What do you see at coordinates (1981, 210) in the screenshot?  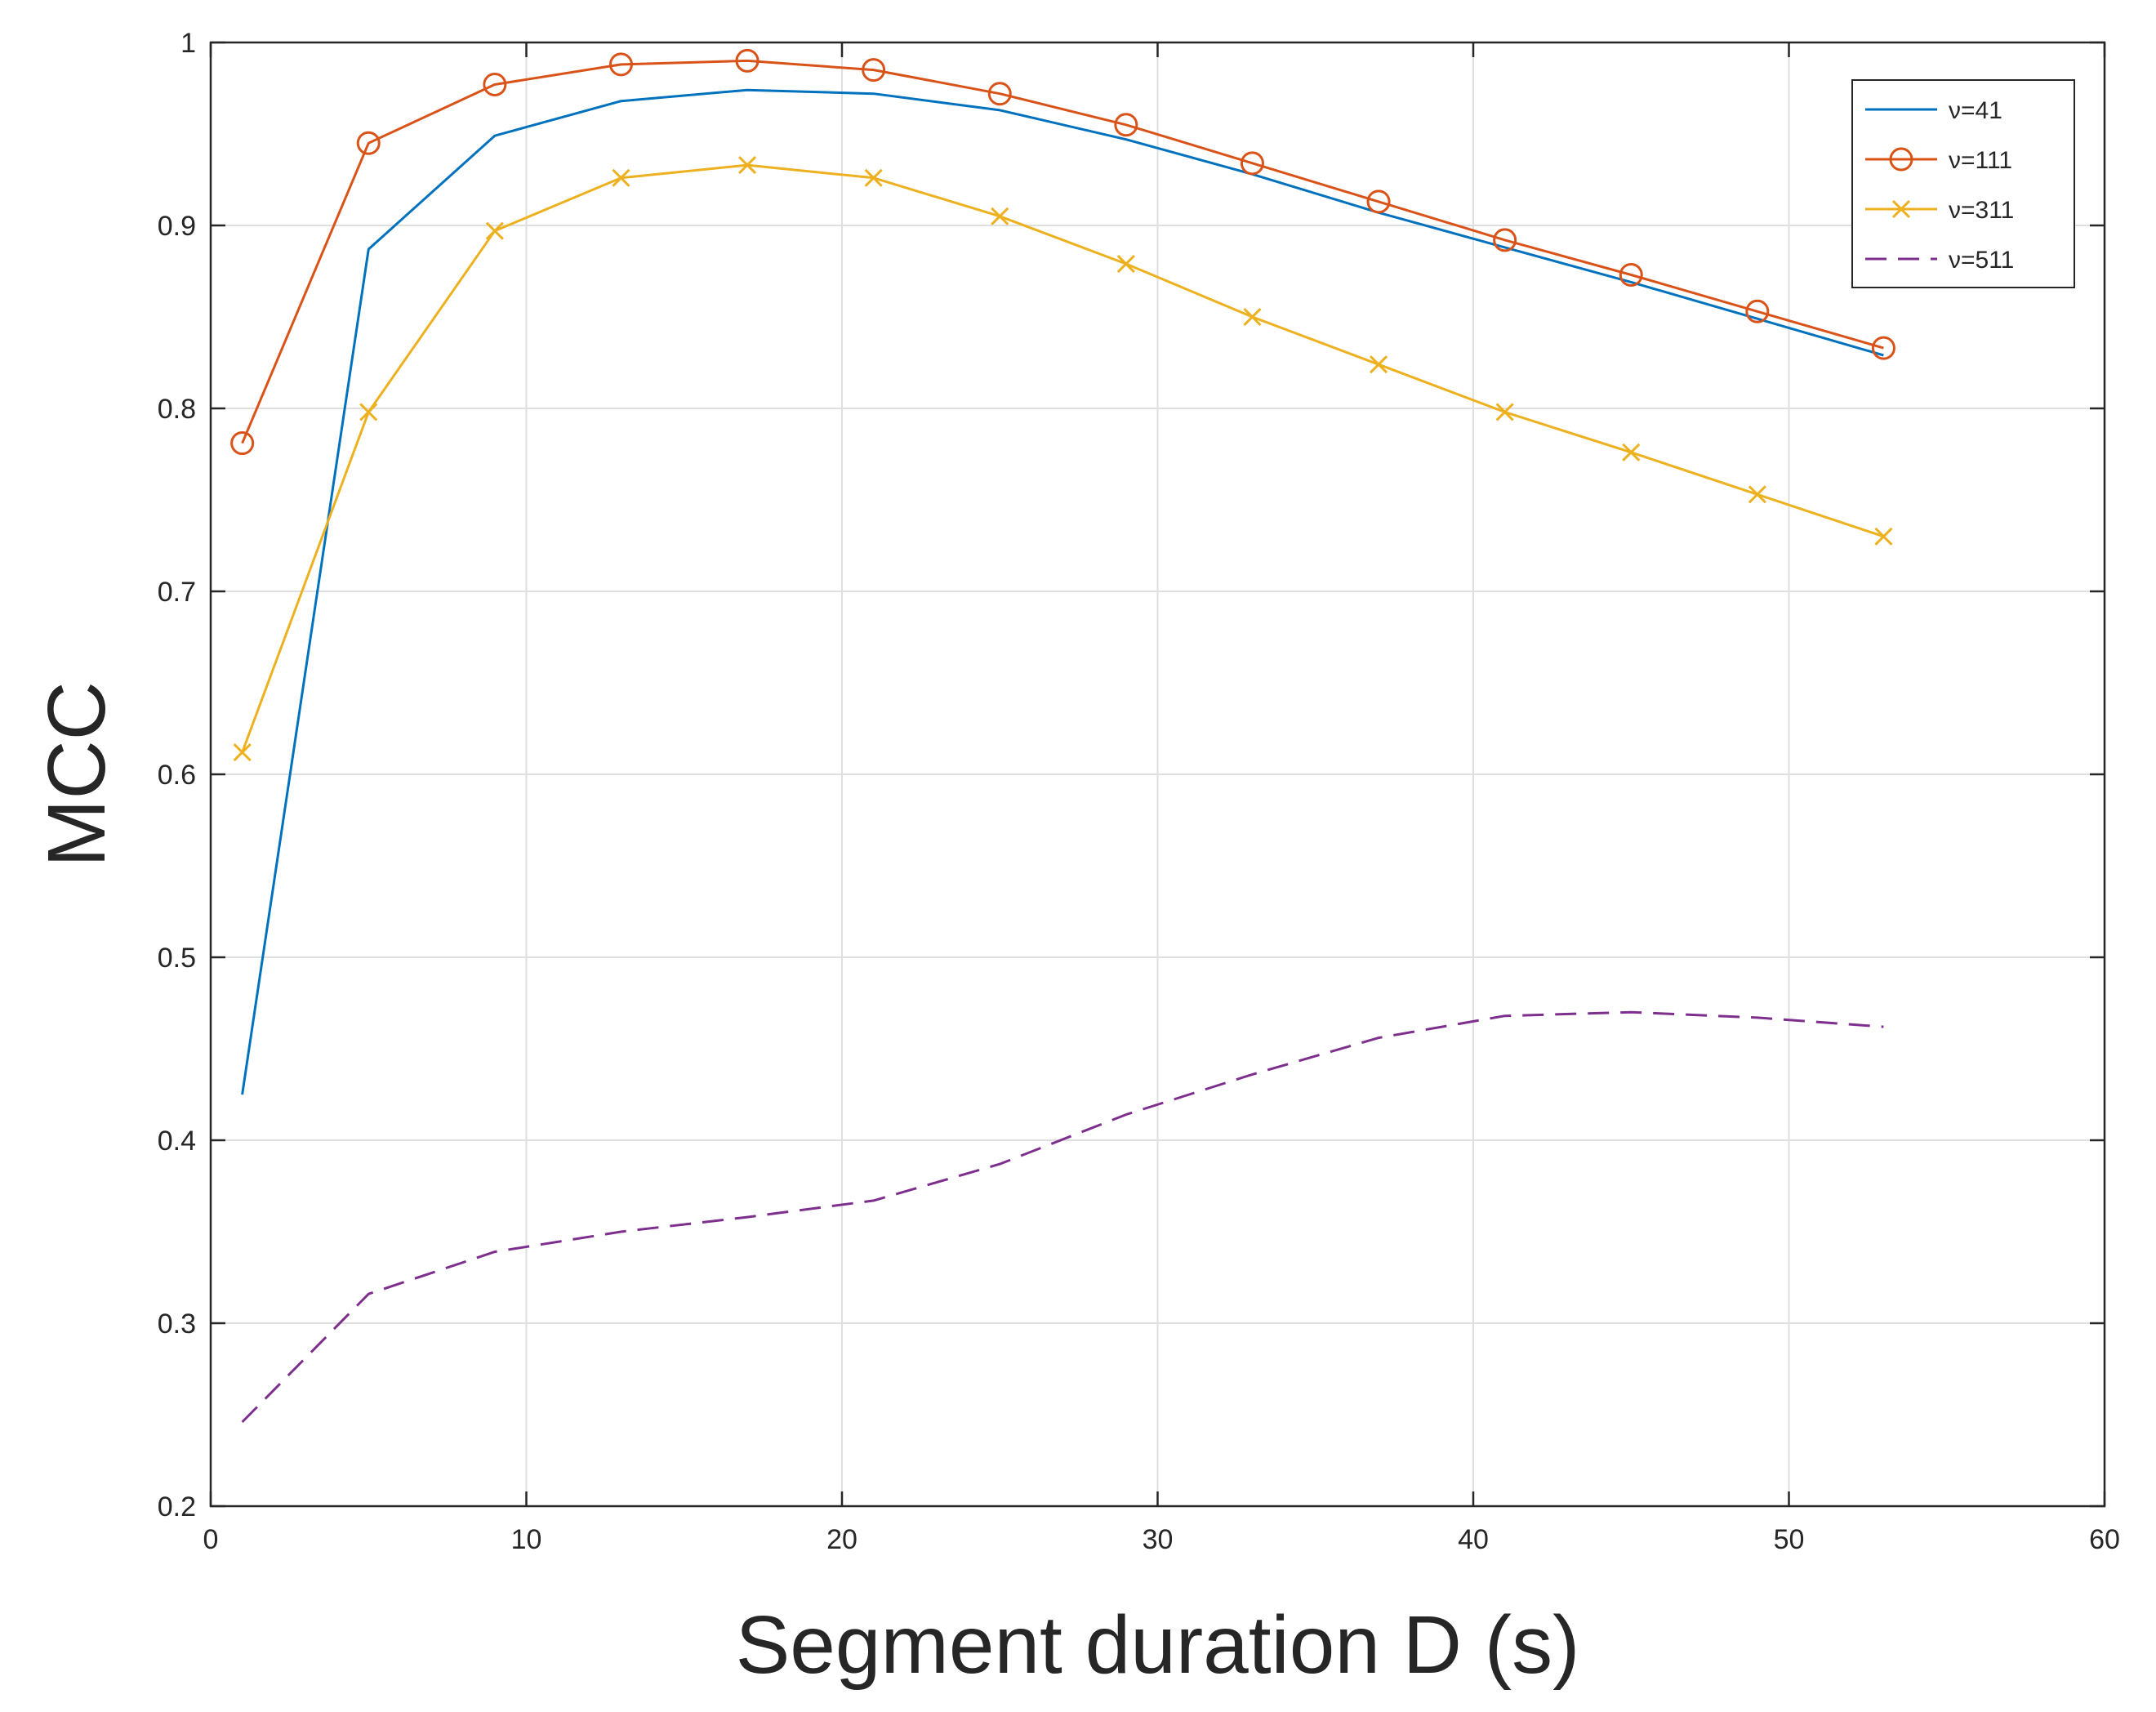 I see `legend-label-3: ν=311` at bounding box center [1981, 210].